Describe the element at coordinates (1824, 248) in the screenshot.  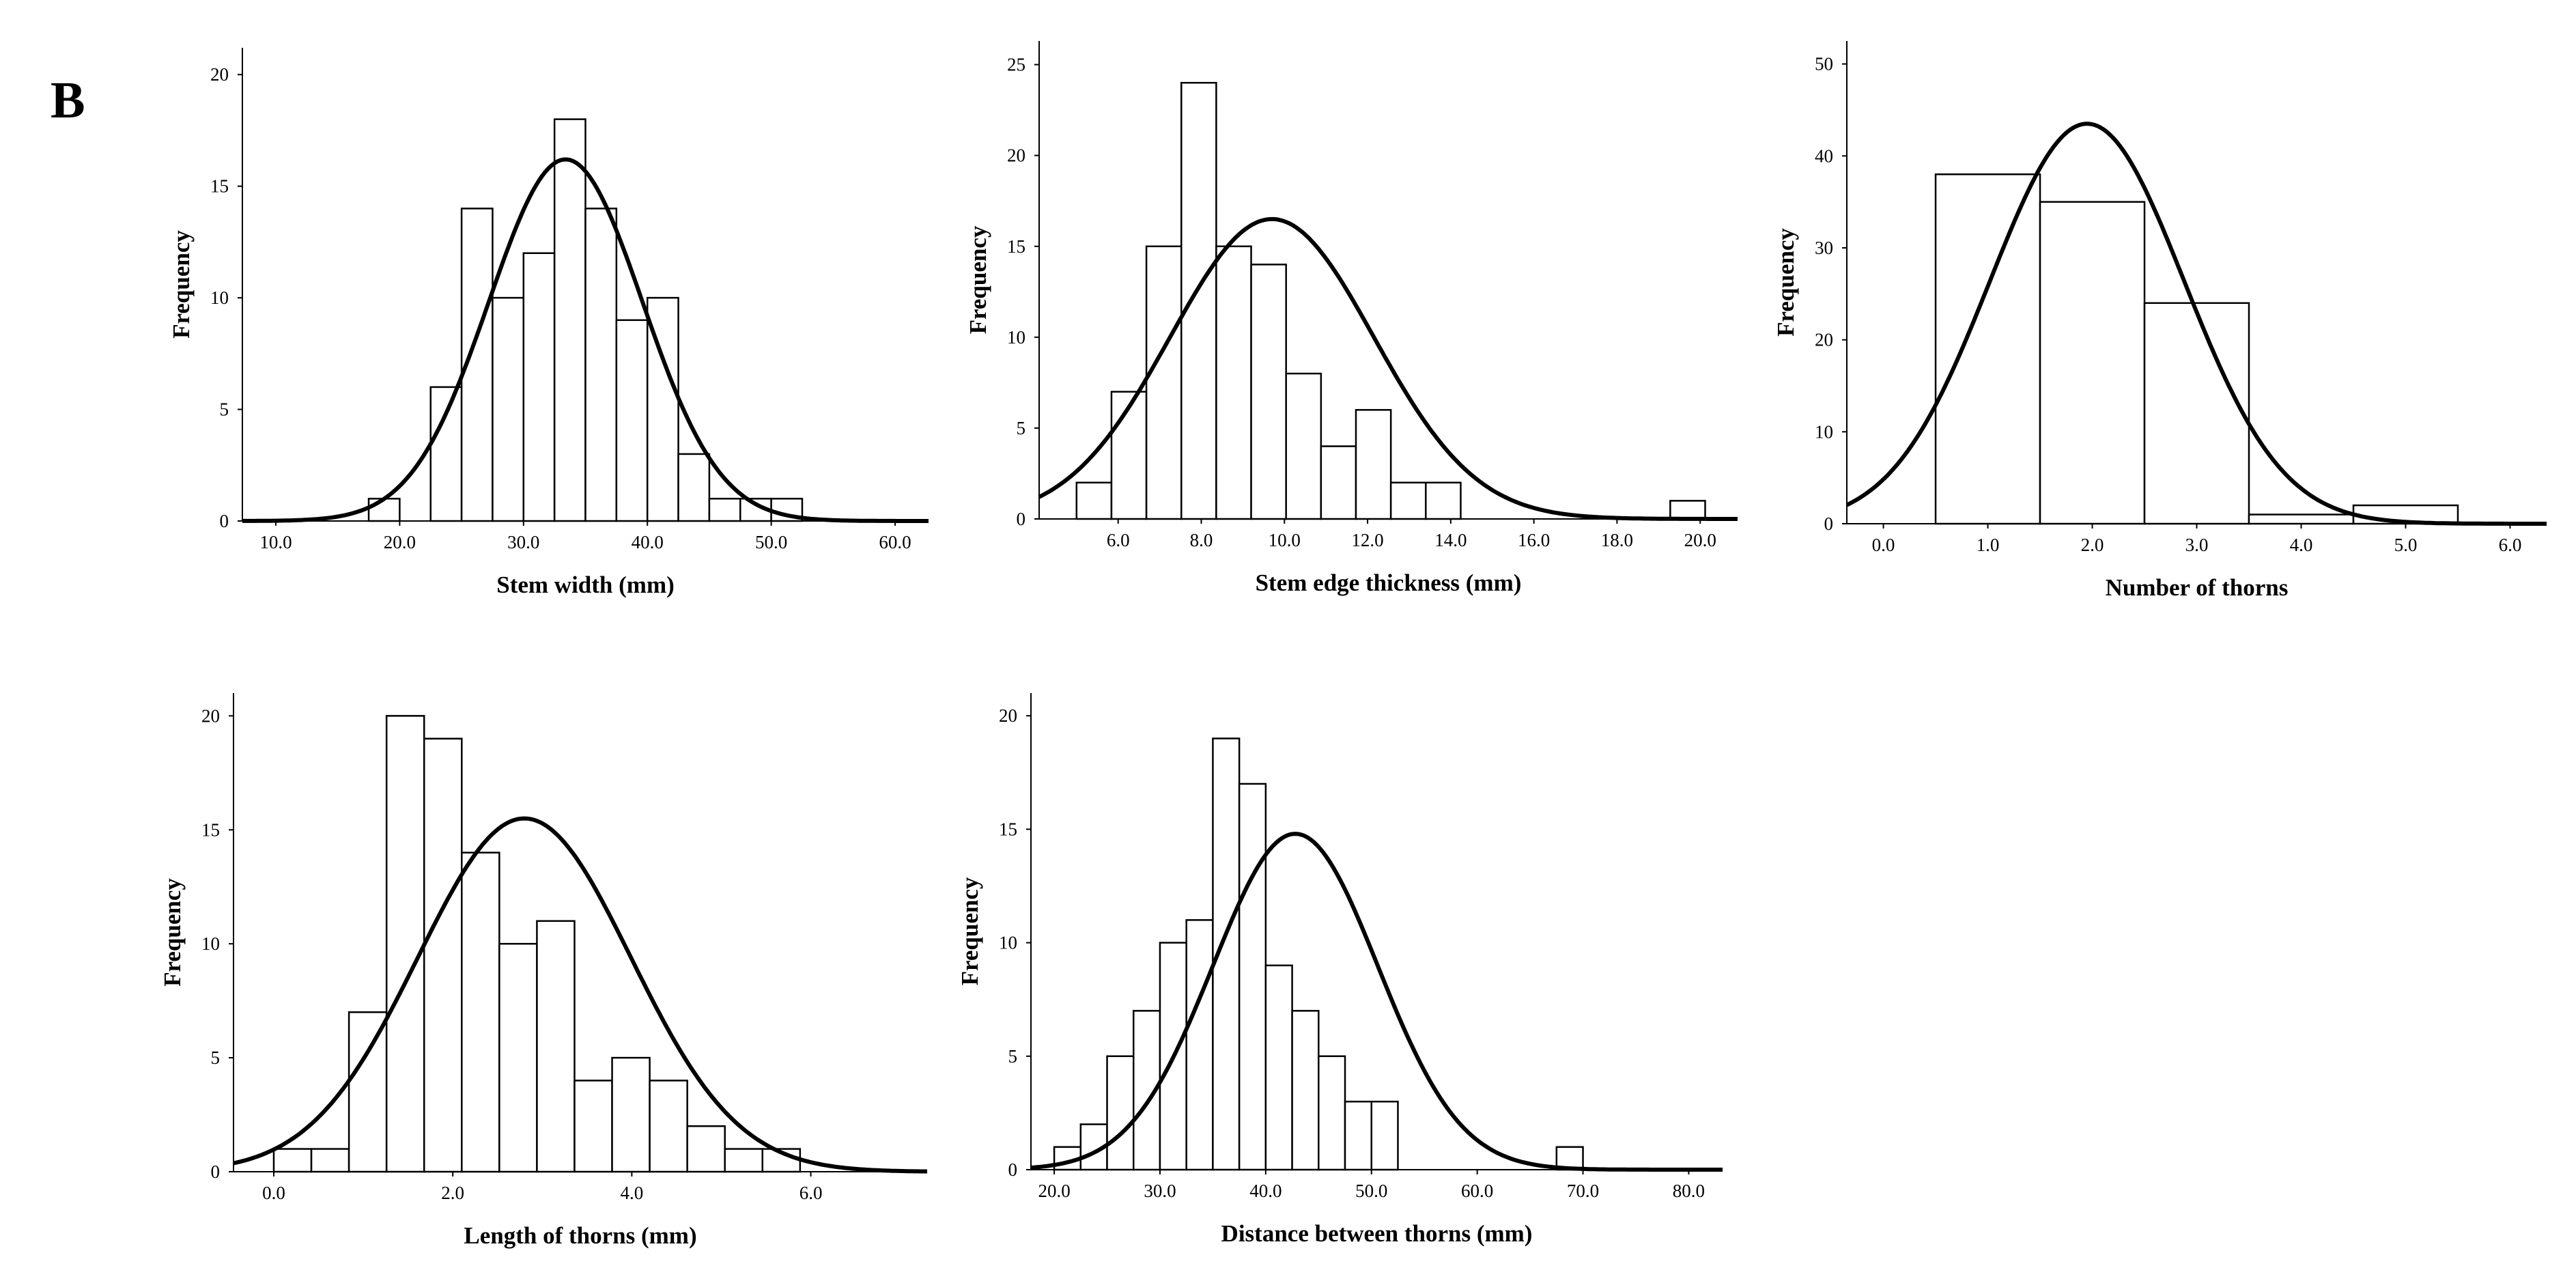
I see `y-tick-label: 30` at that location.